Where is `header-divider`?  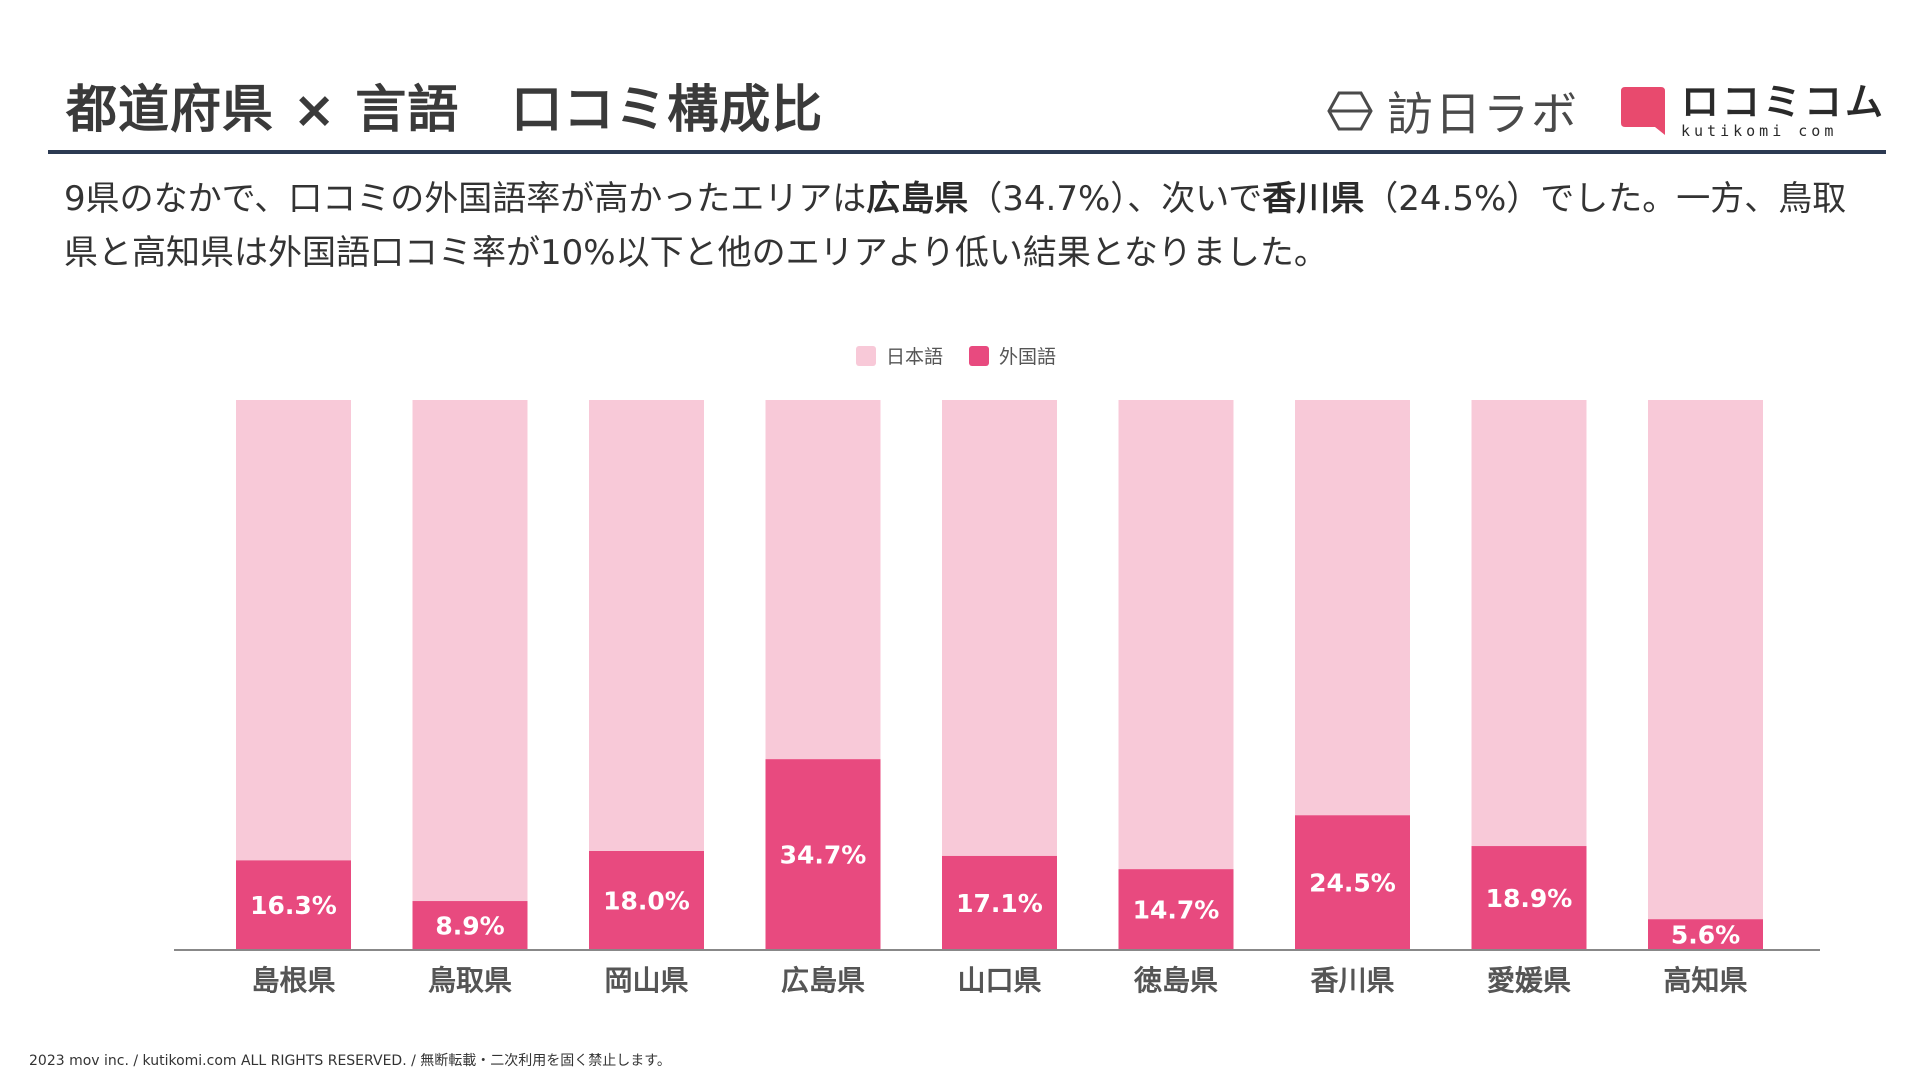
header-divider is located at coordinates (967, 152).